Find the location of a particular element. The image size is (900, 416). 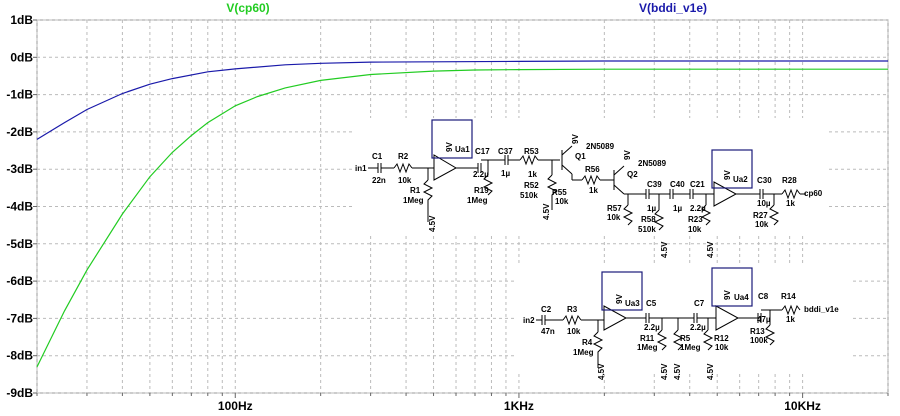

schematic-label: R58 is located at coordinates (648, 219).